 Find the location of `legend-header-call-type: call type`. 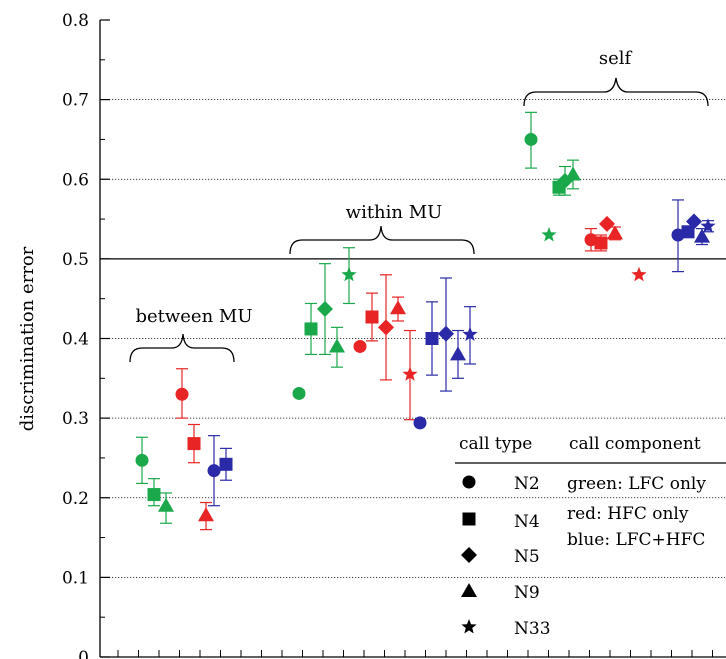

legend-header-call-type: call type is located at coordinates (495, 444).